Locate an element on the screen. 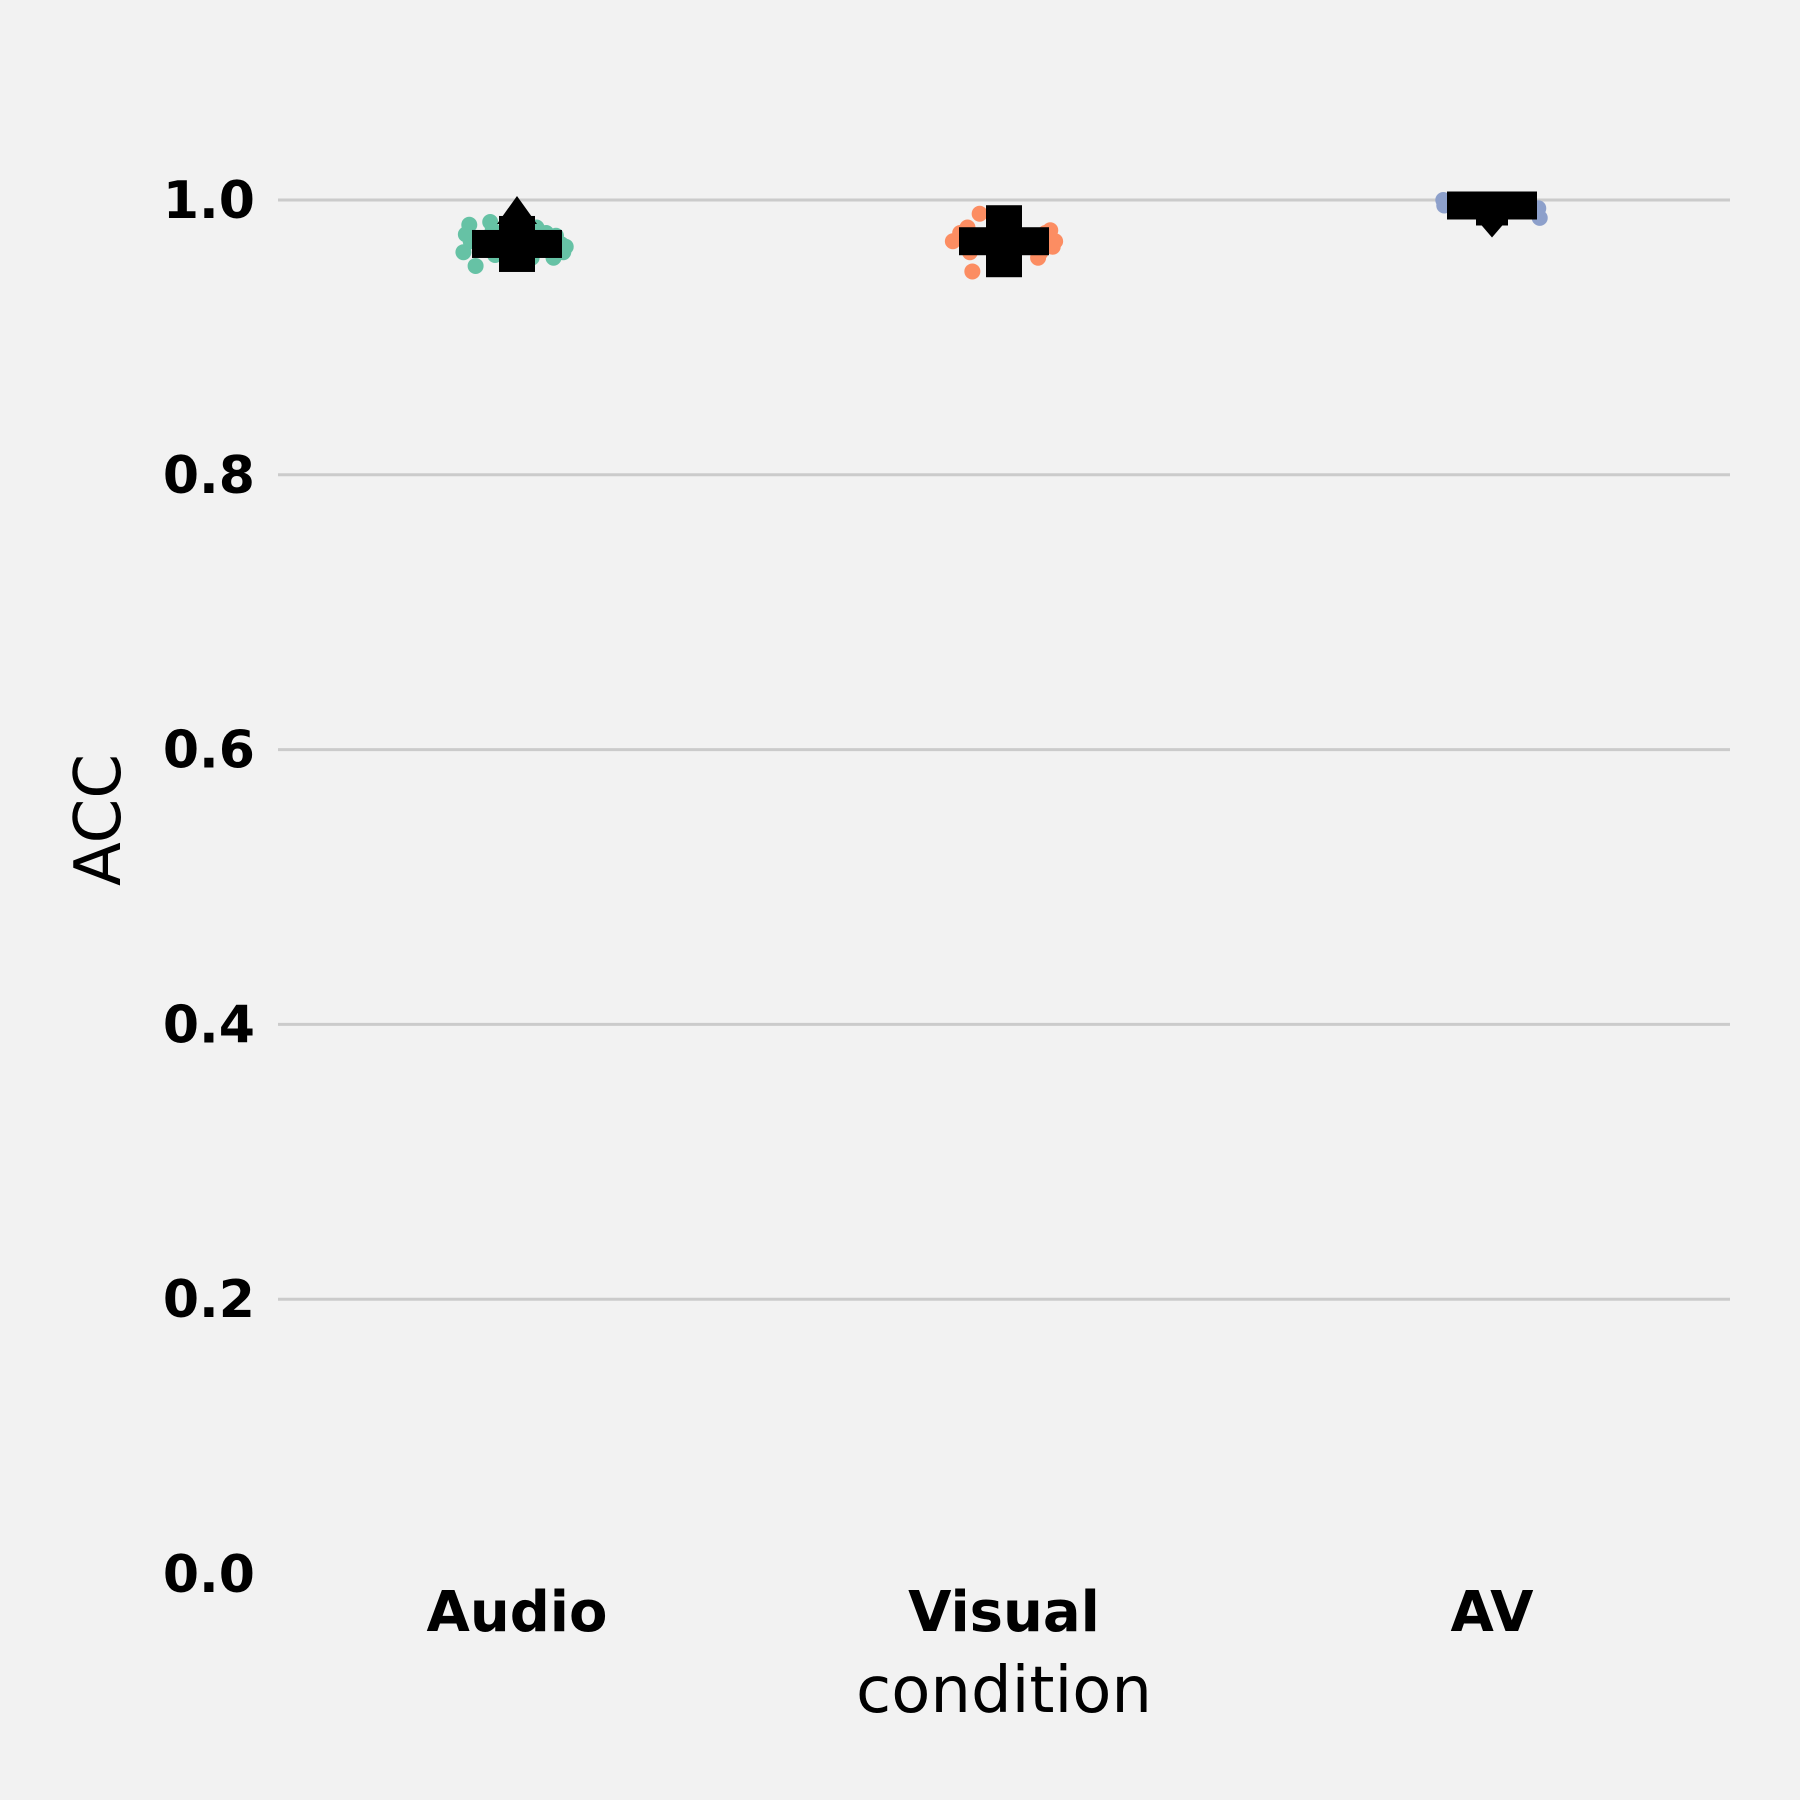 The width and height of the screenshot is (1800, 1800). y-tick-label: 0.4 is located at coordinates (209, 1025).